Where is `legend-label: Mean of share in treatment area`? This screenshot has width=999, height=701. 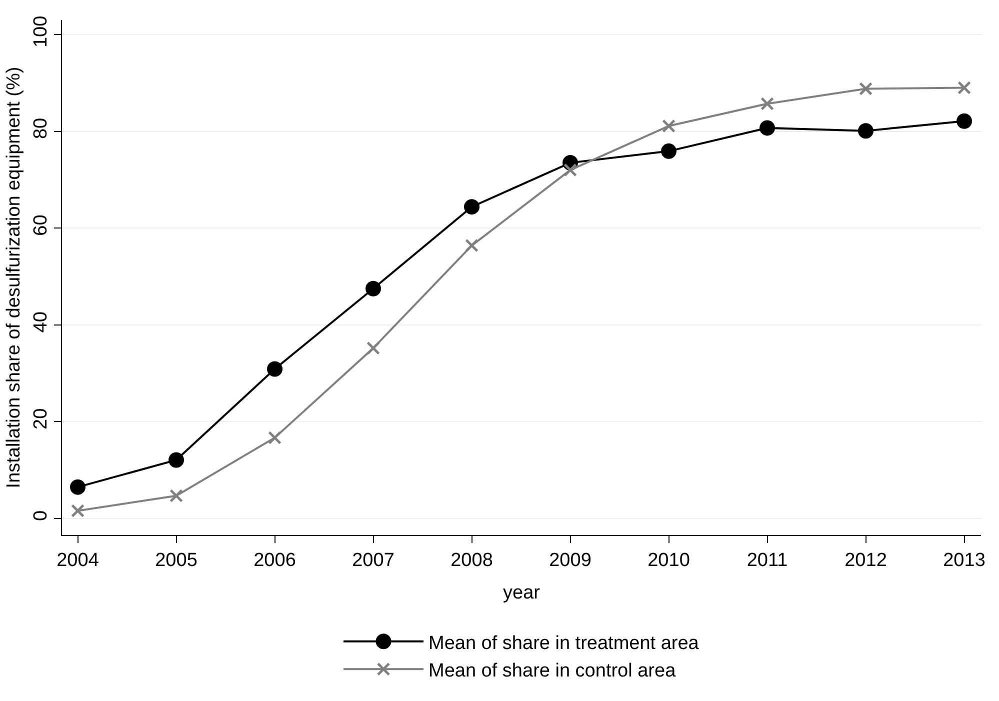 legend-label: Mean of share in treatment area is located at coordinates (564, 643).